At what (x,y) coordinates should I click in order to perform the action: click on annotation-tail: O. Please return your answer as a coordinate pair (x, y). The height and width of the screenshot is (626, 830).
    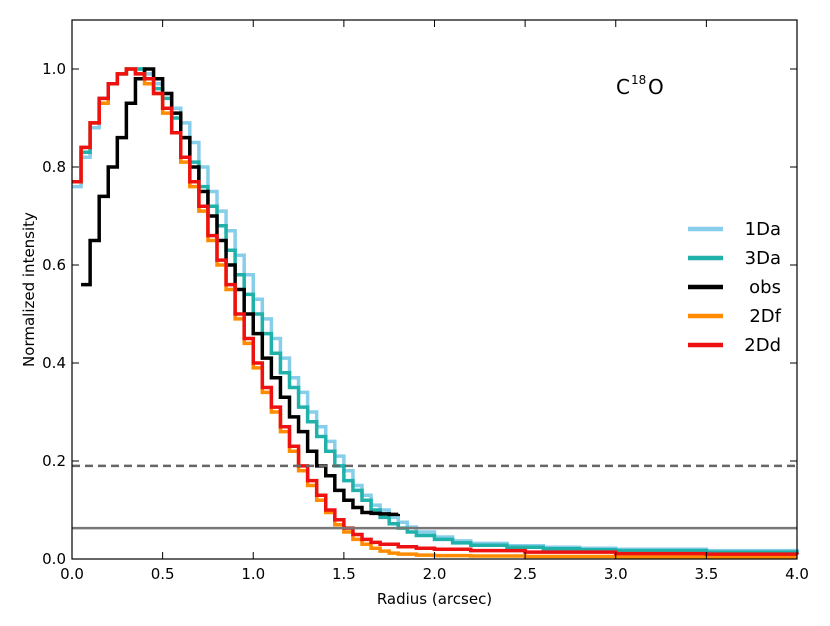
    Looking at the image, I should click on (656, 87).